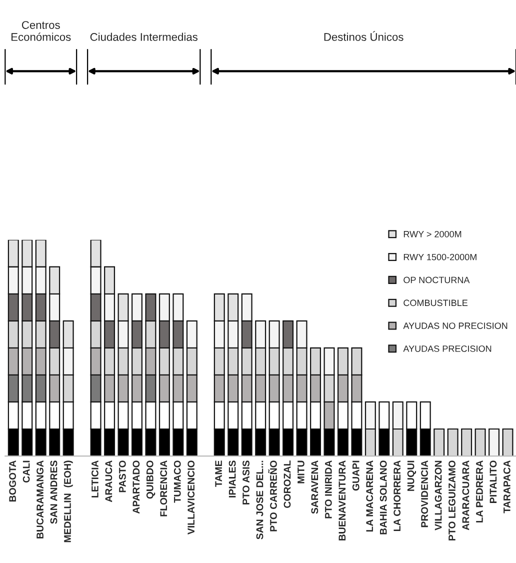 The image size is (516, 563). I want to click on legend-label: OP NOCTURNA, so click(437, 280).